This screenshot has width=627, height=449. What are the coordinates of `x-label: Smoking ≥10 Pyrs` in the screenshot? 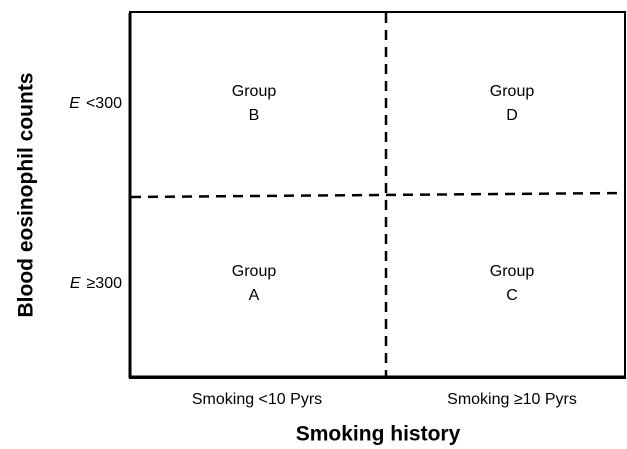 It's located at (512, 399).